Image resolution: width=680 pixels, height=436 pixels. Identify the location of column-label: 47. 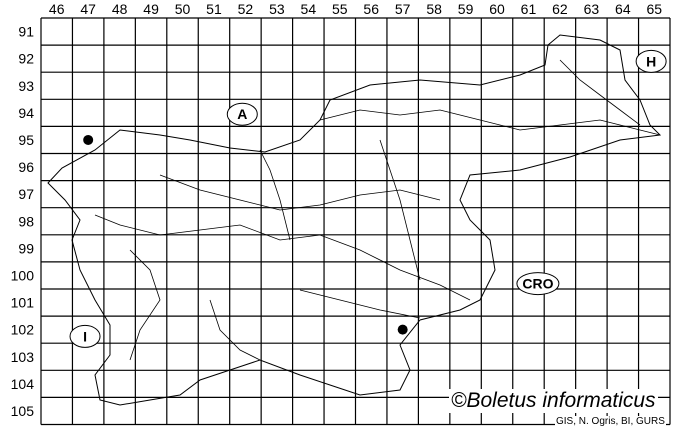
(88, 9).